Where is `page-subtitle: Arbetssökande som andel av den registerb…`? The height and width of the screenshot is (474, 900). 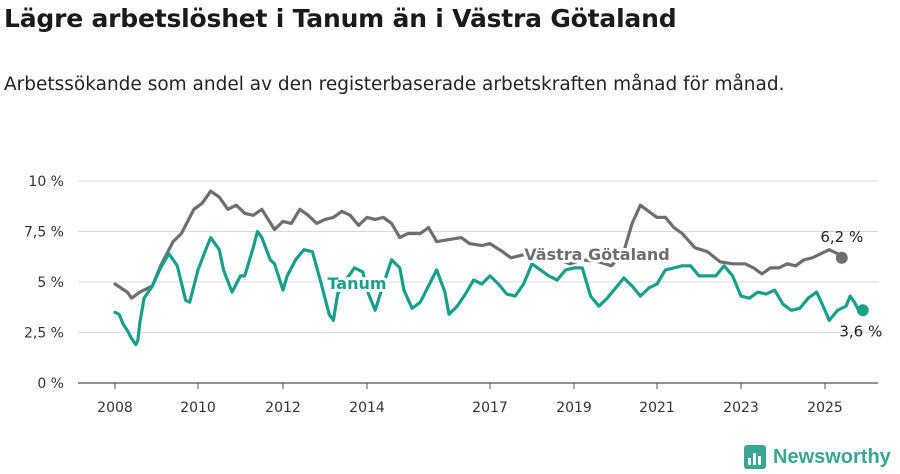 page-subtitle: Arbetssökande som andel av den registerb… is located at coordinates (394, 84).